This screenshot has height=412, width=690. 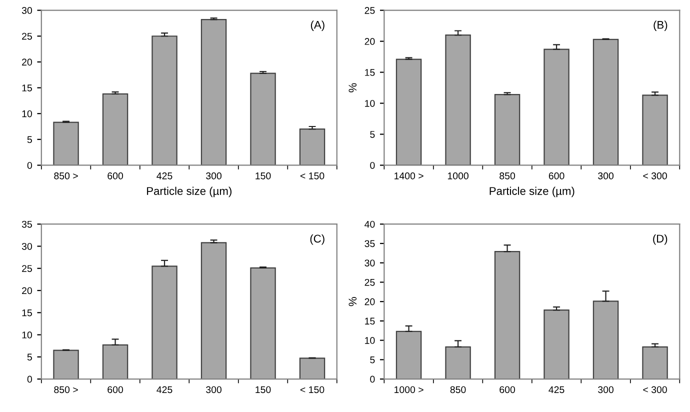 What do you see at coordinates (317, 25) in the screenshot?
I see `annotation: (A)` at bounding box center [317, 25].